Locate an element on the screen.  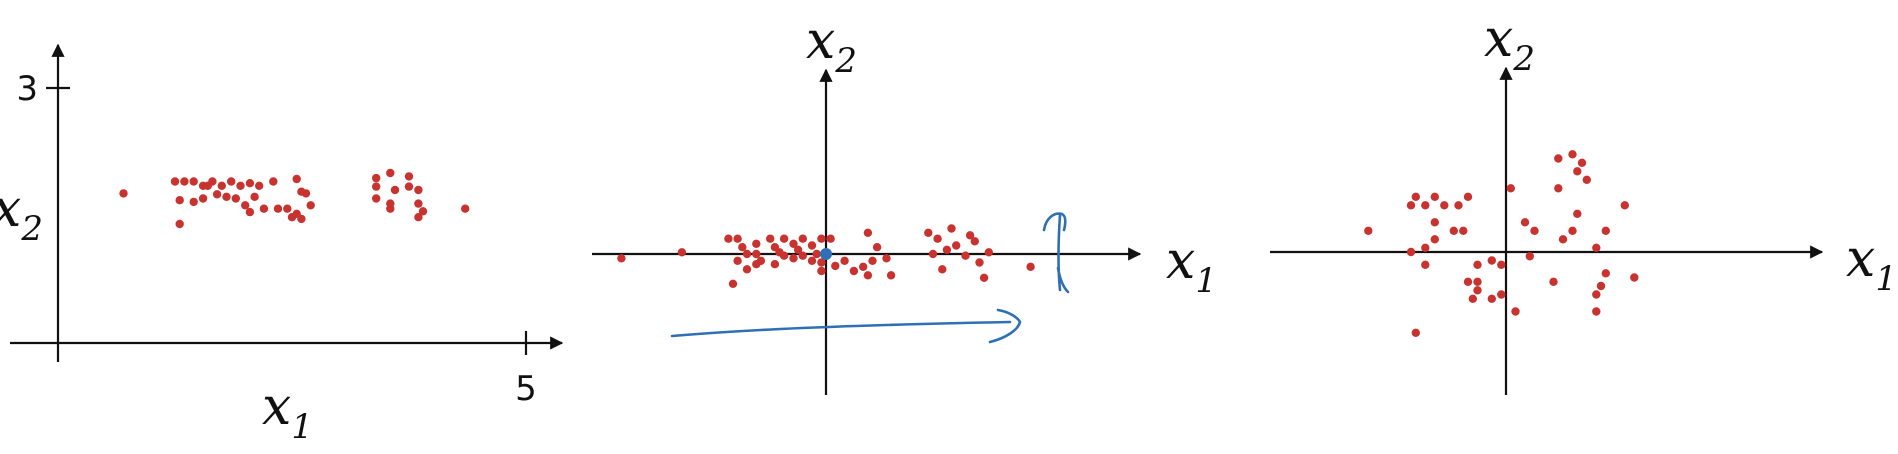
p2-points is located at coordinates (826, 256).